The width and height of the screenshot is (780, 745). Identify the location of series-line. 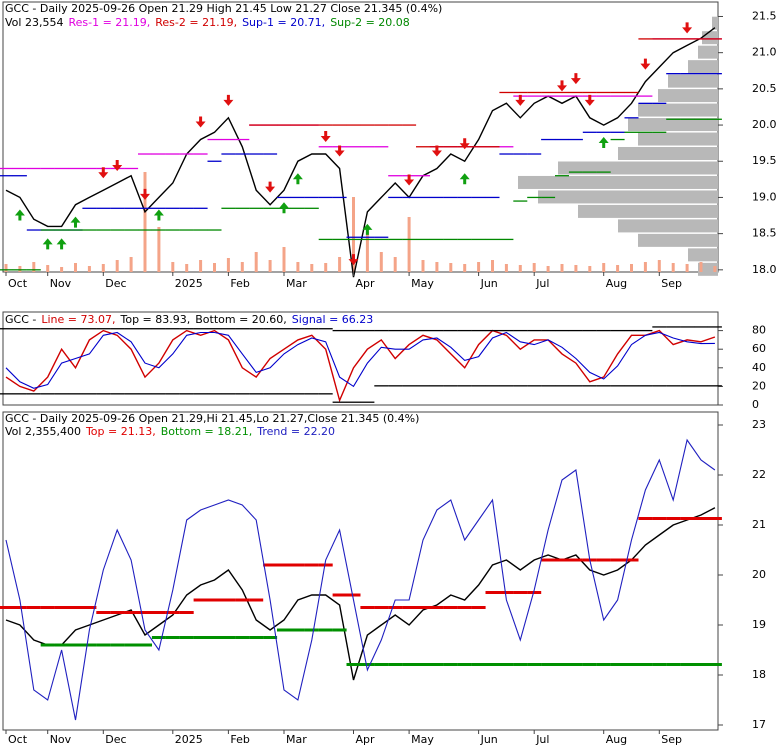
(360, 360).